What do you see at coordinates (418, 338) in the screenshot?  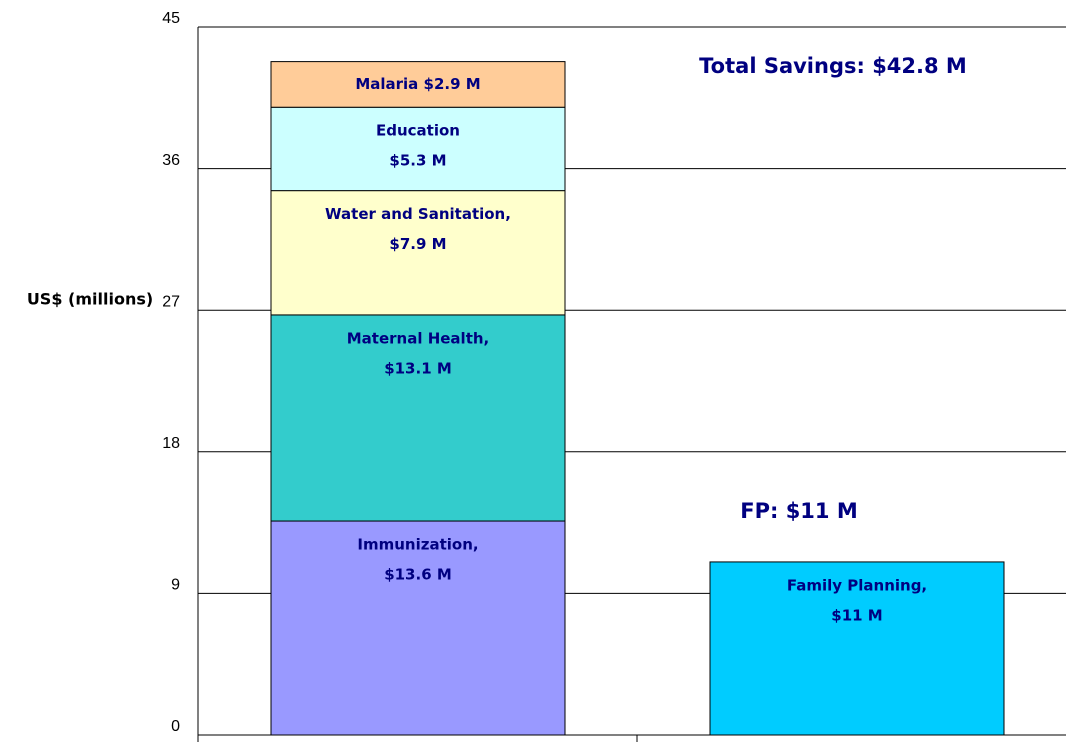 I see `data-label: Maternal Health,` at bounding box center [418, 338].